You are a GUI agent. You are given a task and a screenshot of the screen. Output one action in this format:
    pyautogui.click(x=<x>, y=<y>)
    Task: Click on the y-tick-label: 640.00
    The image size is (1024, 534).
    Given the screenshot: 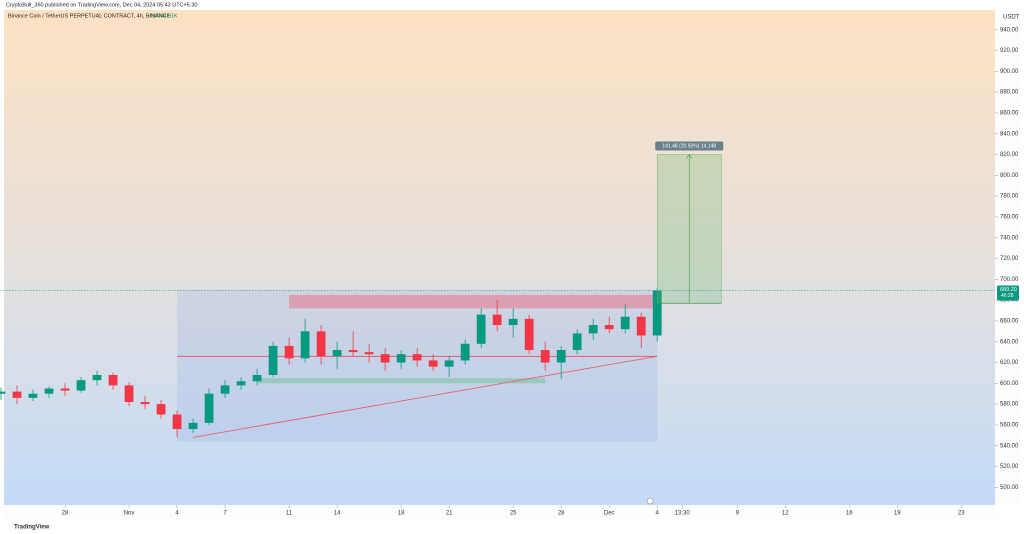 What is the action you would take?
    pyautogui.click(x=1009, y=342)
    